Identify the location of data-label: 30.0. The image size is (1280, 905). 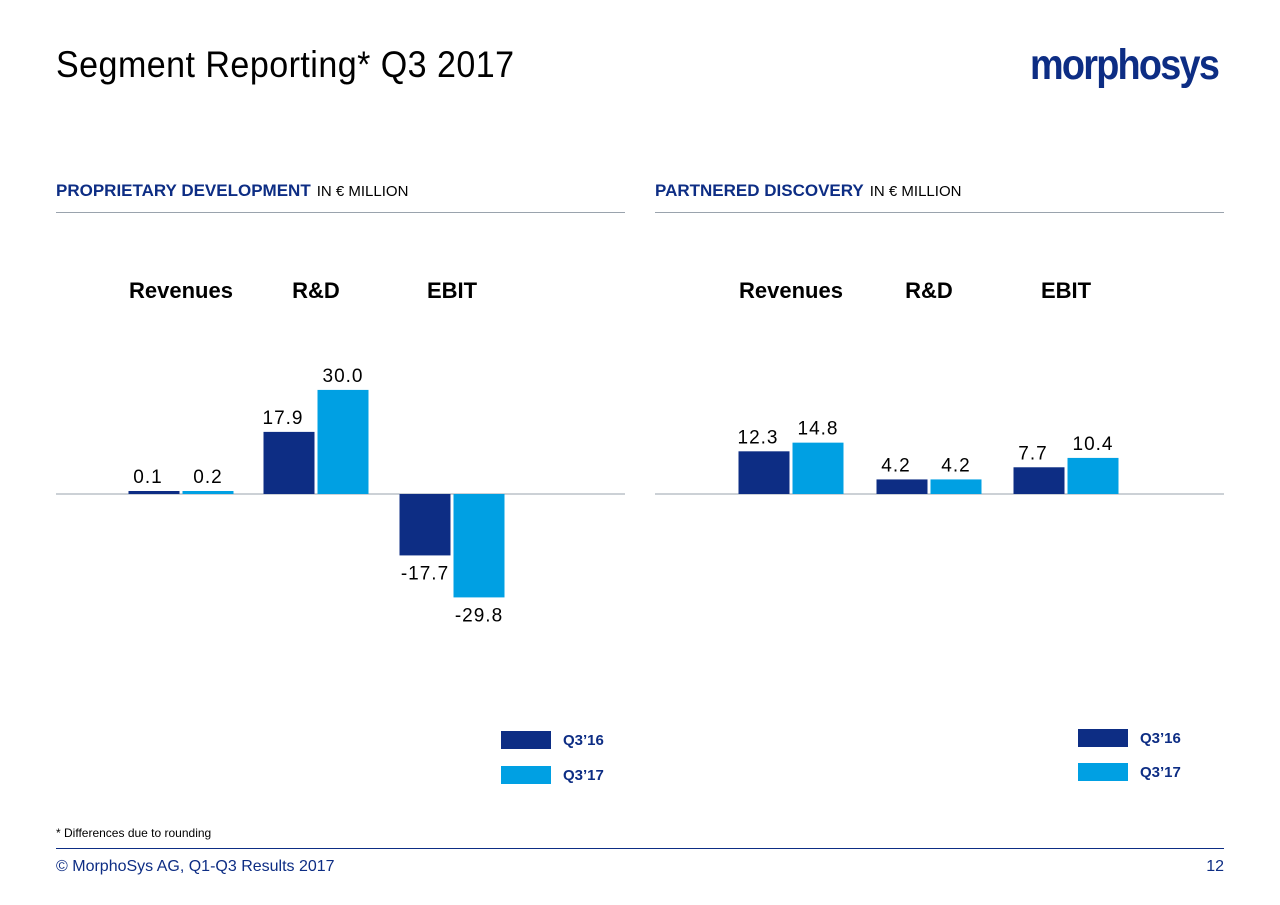
(343, 376).